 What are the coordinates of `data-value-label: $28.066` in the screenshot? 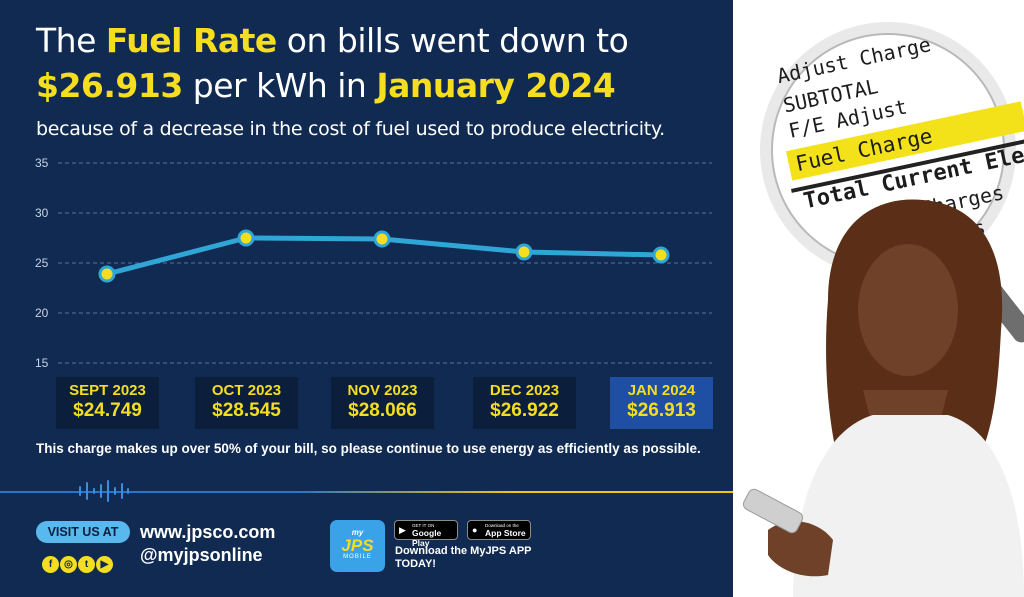 It's located at (382, 410).